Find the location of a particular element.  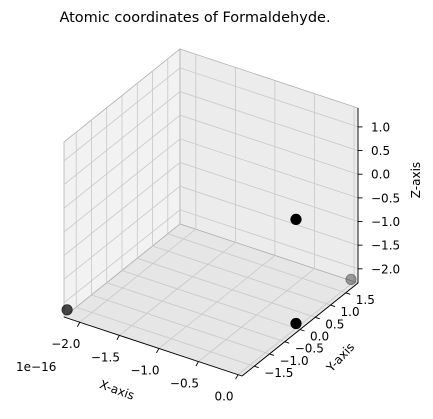

x-axis-line is located at coordinates (153, 346).